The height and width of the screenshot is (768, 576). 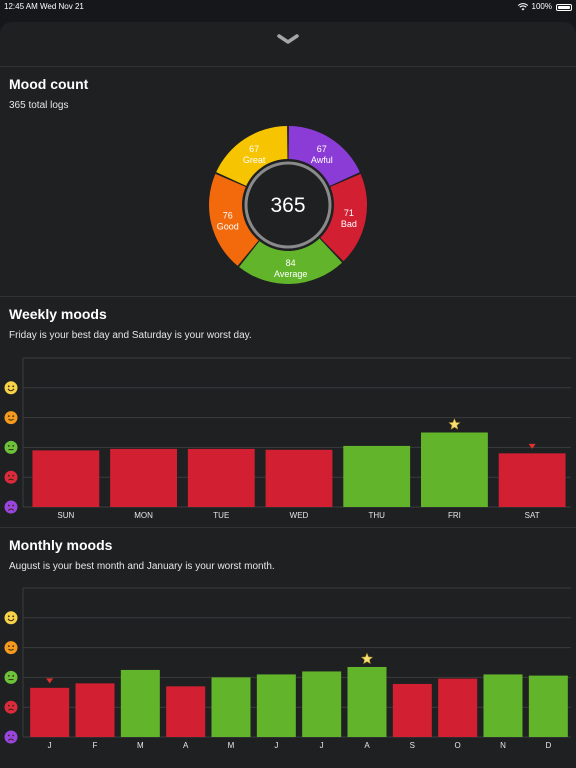 I want to click on donut-segment-label: Awful, so click(x=322, y=160).